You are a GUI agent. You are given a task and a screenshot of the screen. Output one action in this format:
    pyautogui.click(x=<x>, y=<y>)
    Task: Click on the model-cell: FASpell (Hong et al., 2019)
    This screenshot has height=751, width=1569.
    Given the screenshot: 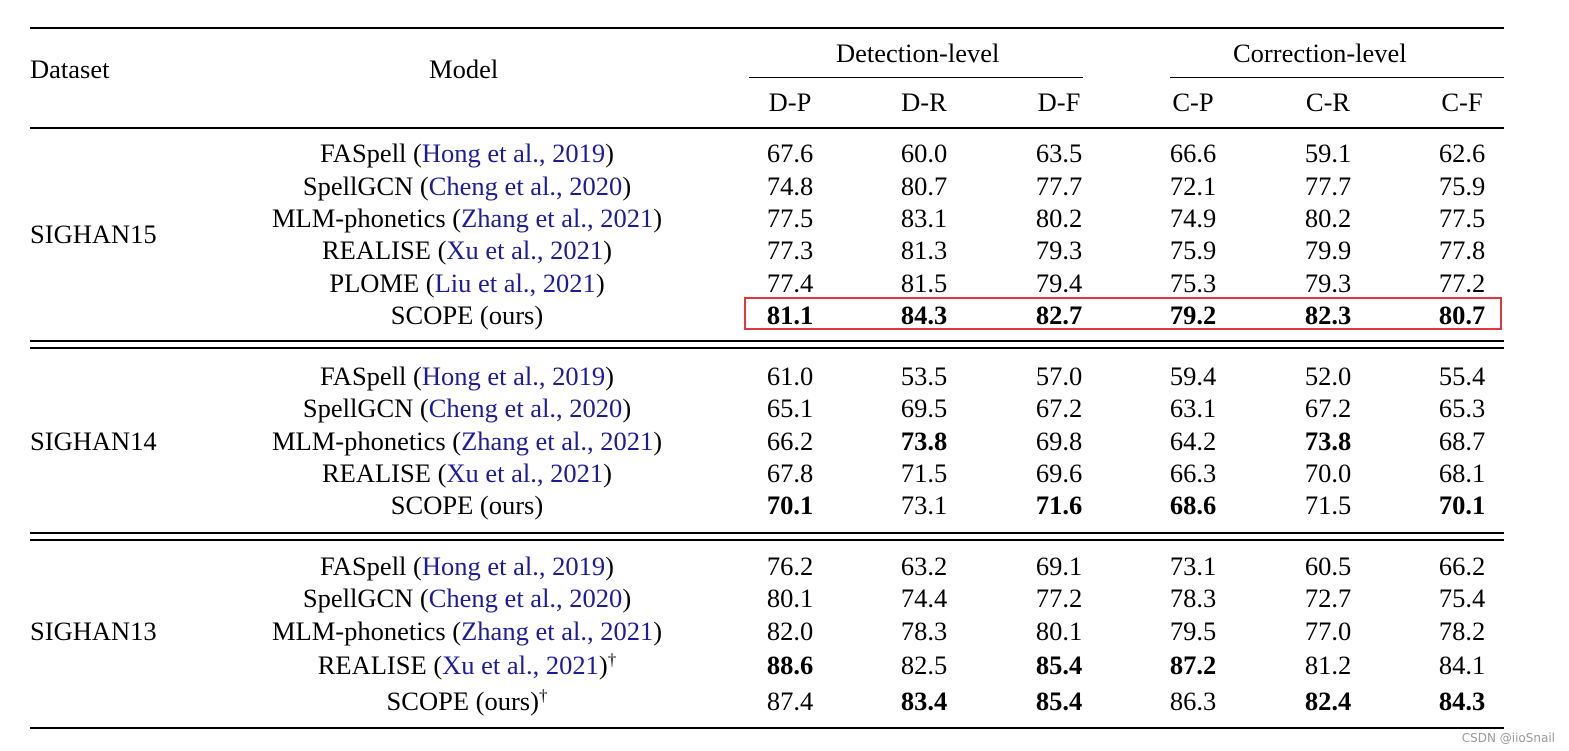 What is the action you would take?
    pyautogui.click(x=467, y=153)
    